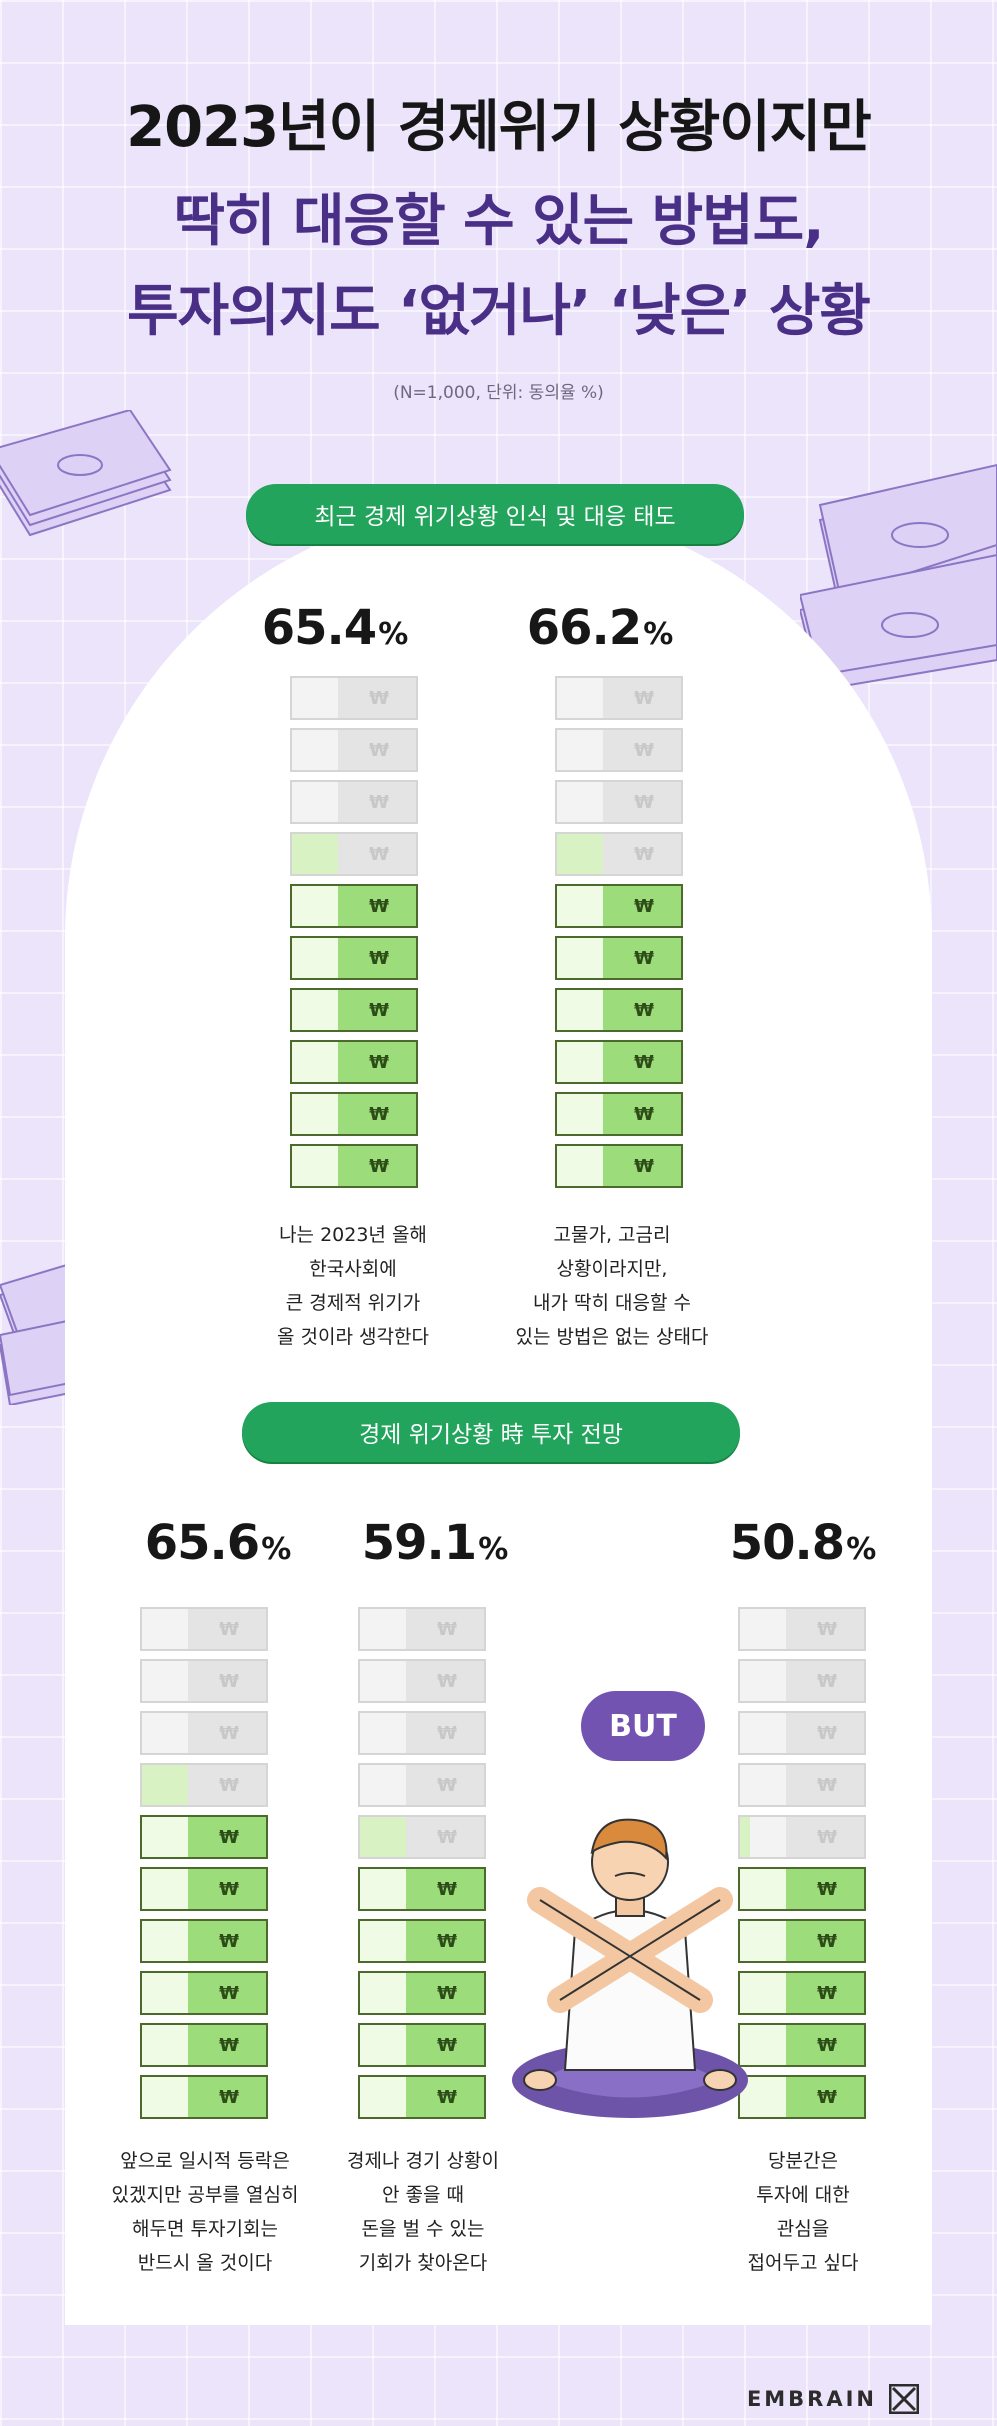  I want to click on value-3-number: 65.6, so click(202, 1543).